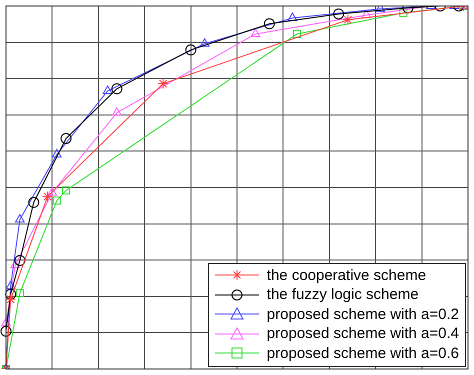 The image size is (474, 375). Describe the element at coordinates (6, 331) in the screenshot. I see `point` at that location.